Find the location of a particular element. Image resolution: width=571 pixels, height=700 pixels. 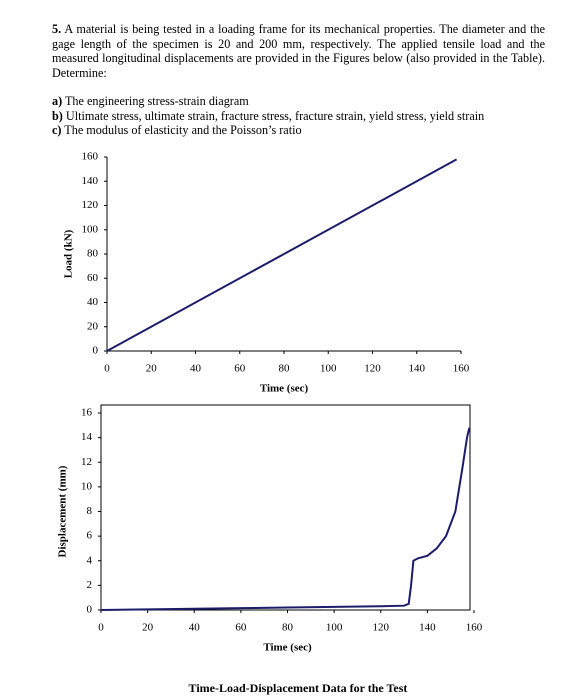

y-tick-label: 60 is located at coordinates (93, 278).